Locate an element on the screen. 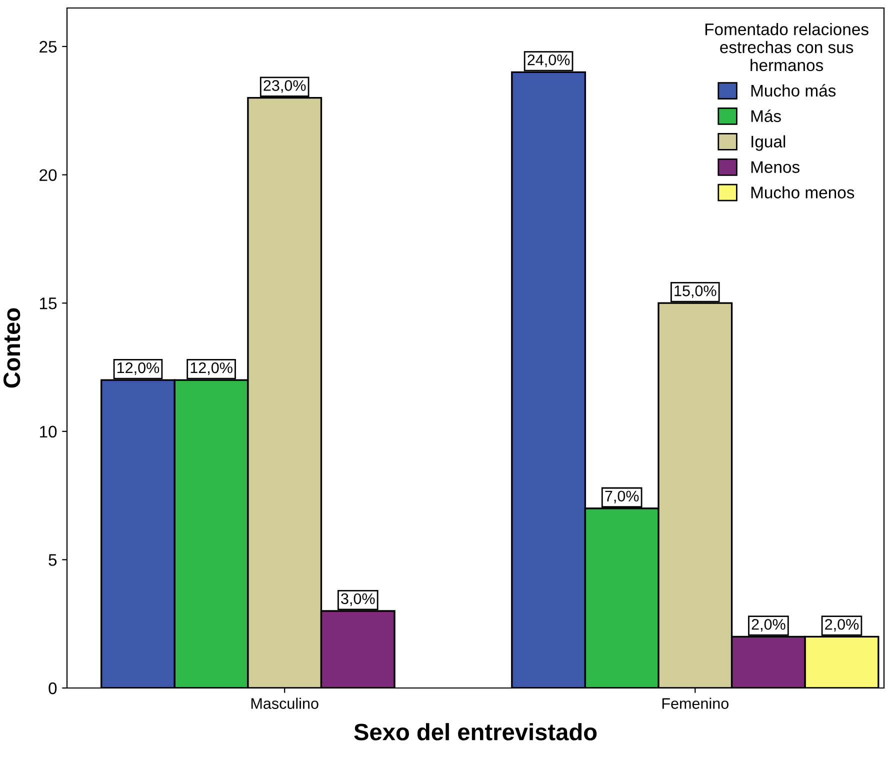 This screenshot has height=765, width=886. y-tick-label: 10 is located at coordinates (48, 432).